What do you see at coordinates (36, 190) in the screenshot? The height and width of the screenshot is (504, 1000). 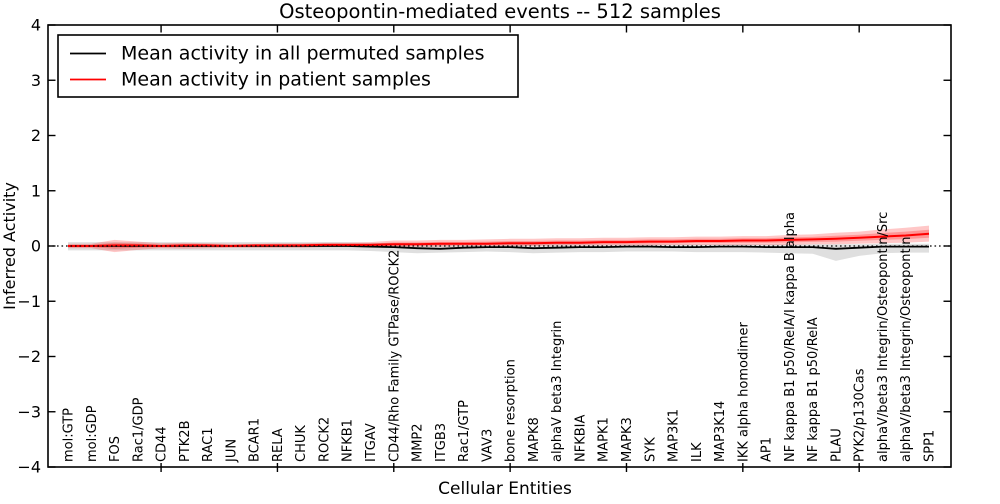 I see `y-tick-label: 1` at bounding box center [36, 190].